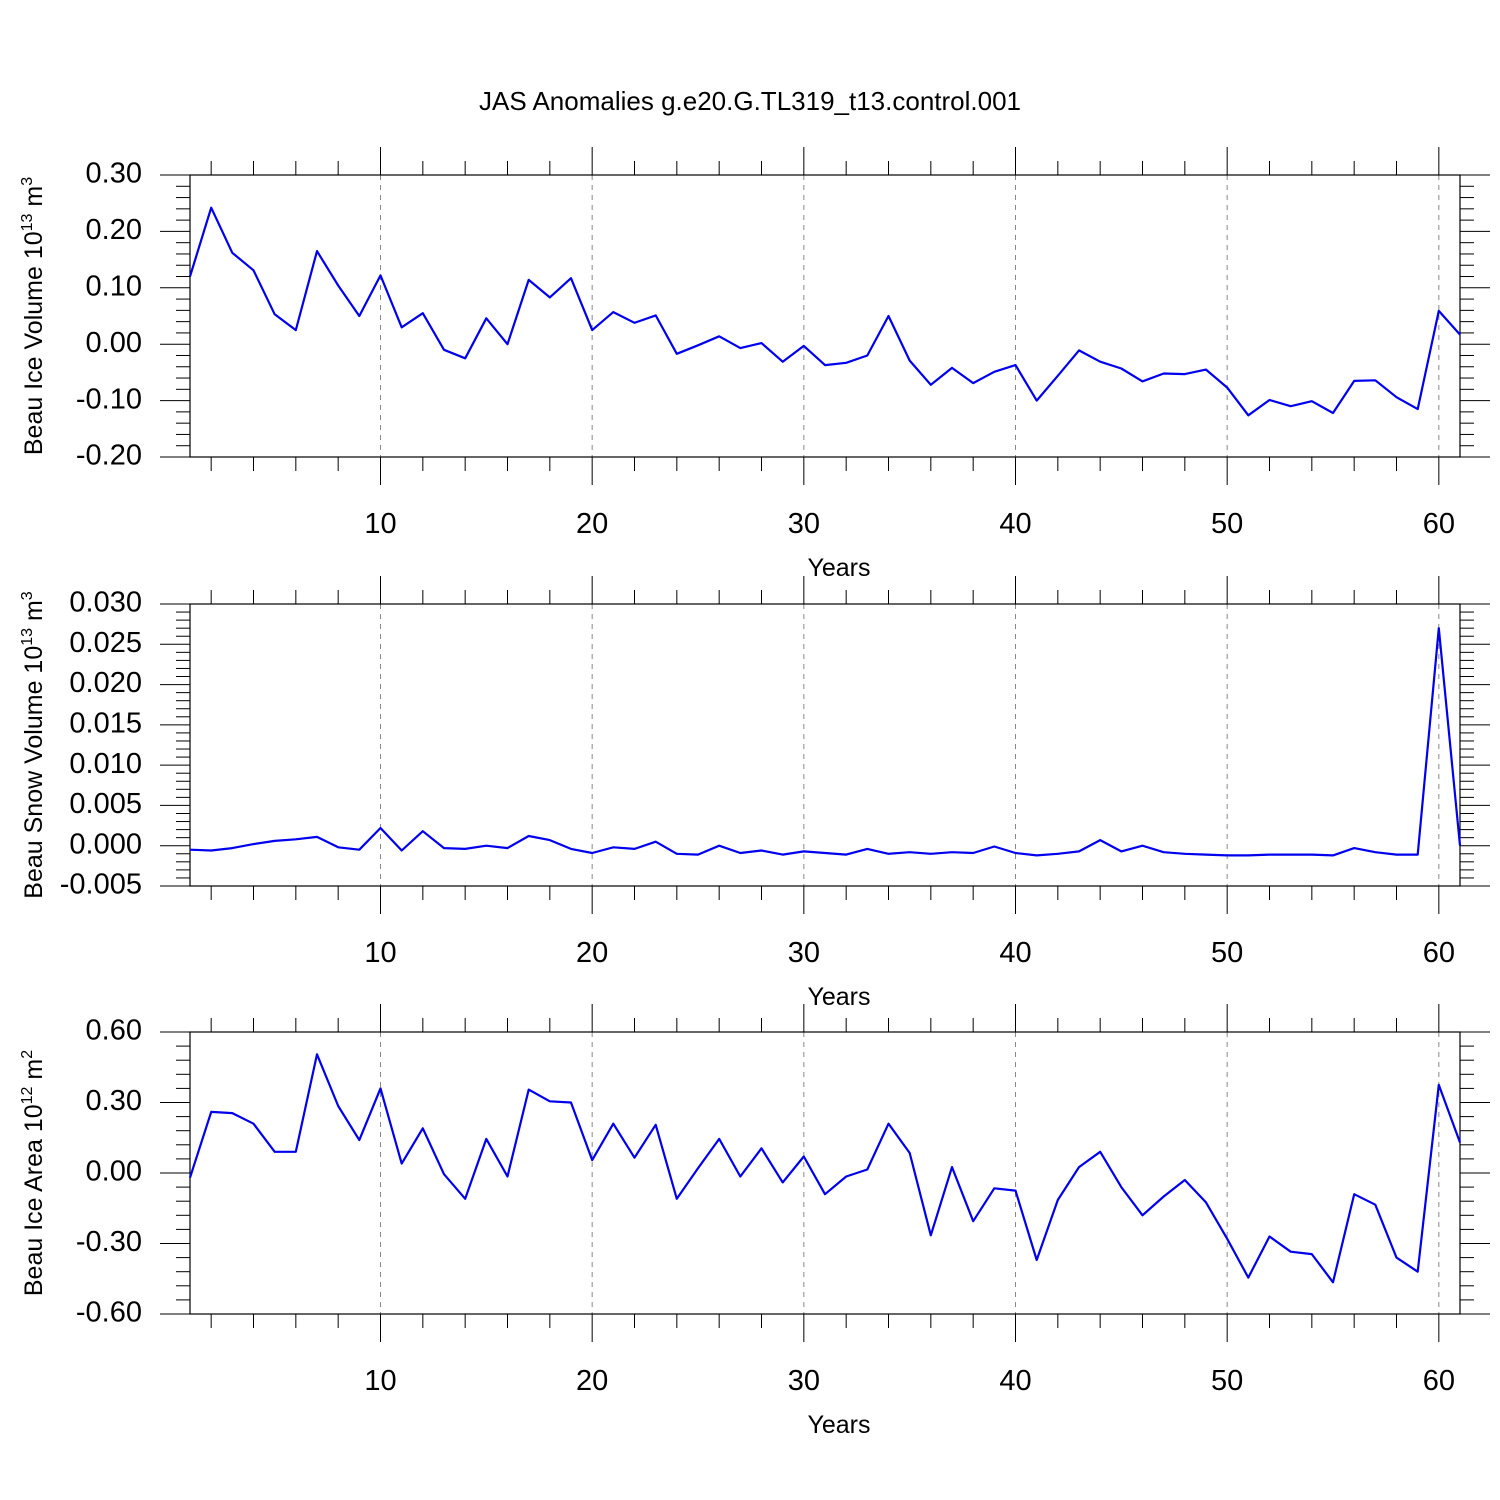  What do you see at coordinates (109, 1242) in the screenshot?
I see `y-tick-label: -0.30` at bounding box center [109, 1242].